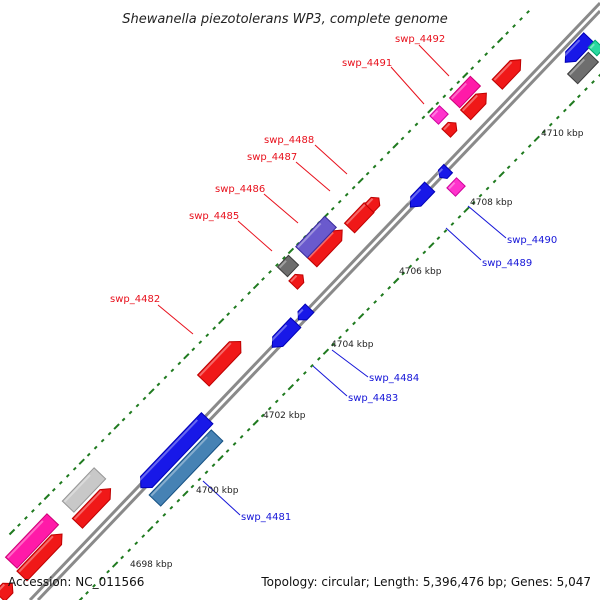 The height and width of the screenshot is (600, 600). What do you see at coordinates (394, 378) in the screenshot?
I see `gene-label-swp_4484: swp_4484` at bounding box center [394, 378].